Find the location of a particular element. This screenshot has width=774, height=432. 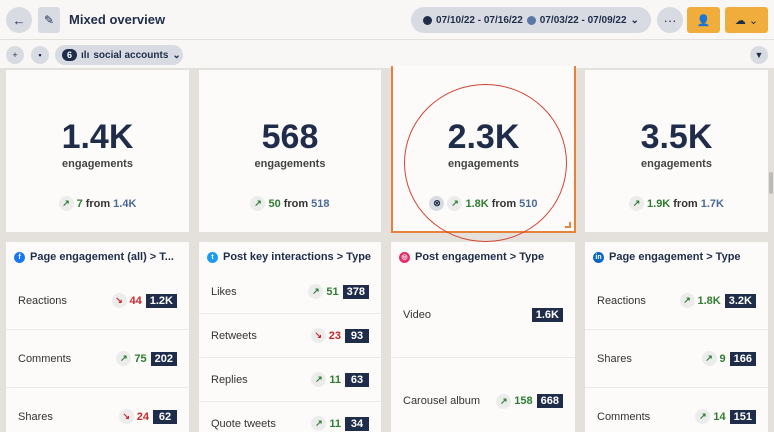

back-button: ← is located at coordinates (19, 20).